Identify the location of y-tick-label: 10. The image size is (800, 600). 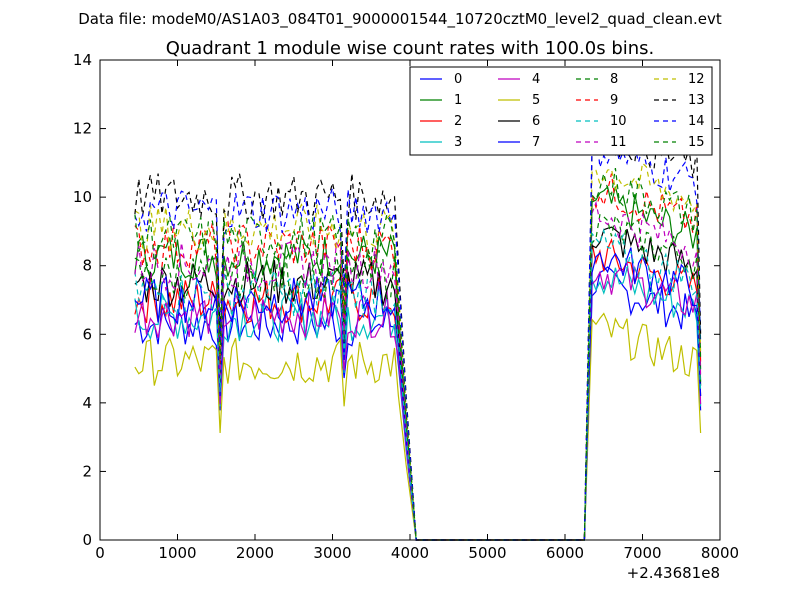
(82, 197).